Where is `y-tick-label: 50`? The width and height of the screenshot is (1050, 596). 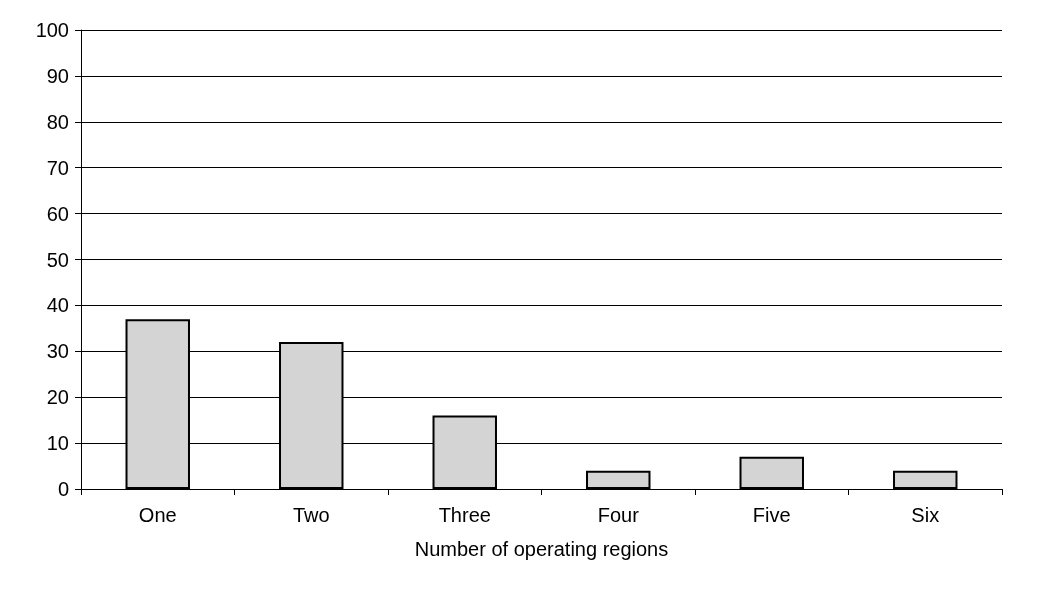 y-tick-label: 50 is located at coordinates (57, 259).